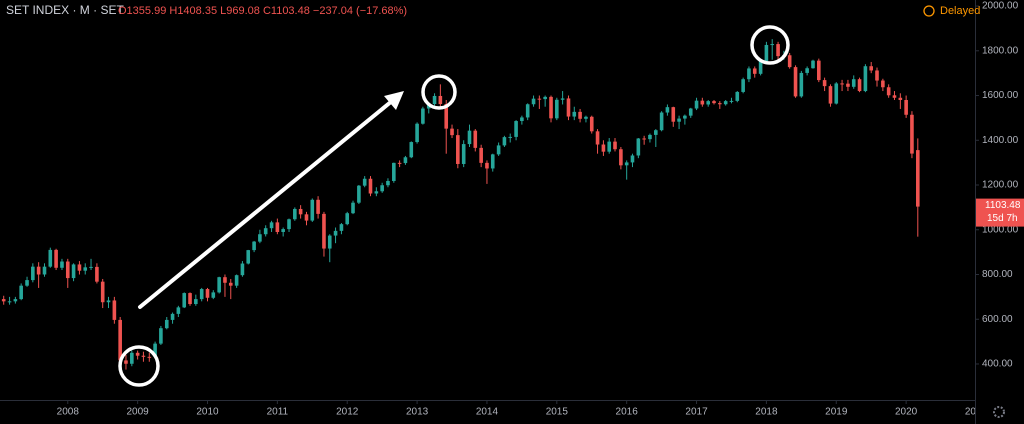 This screenshot has height=424, width=1024. Describe the element at coordinates (1000, 140) in the screenshot. I see `y-tick-label: 1400.00` at that location.